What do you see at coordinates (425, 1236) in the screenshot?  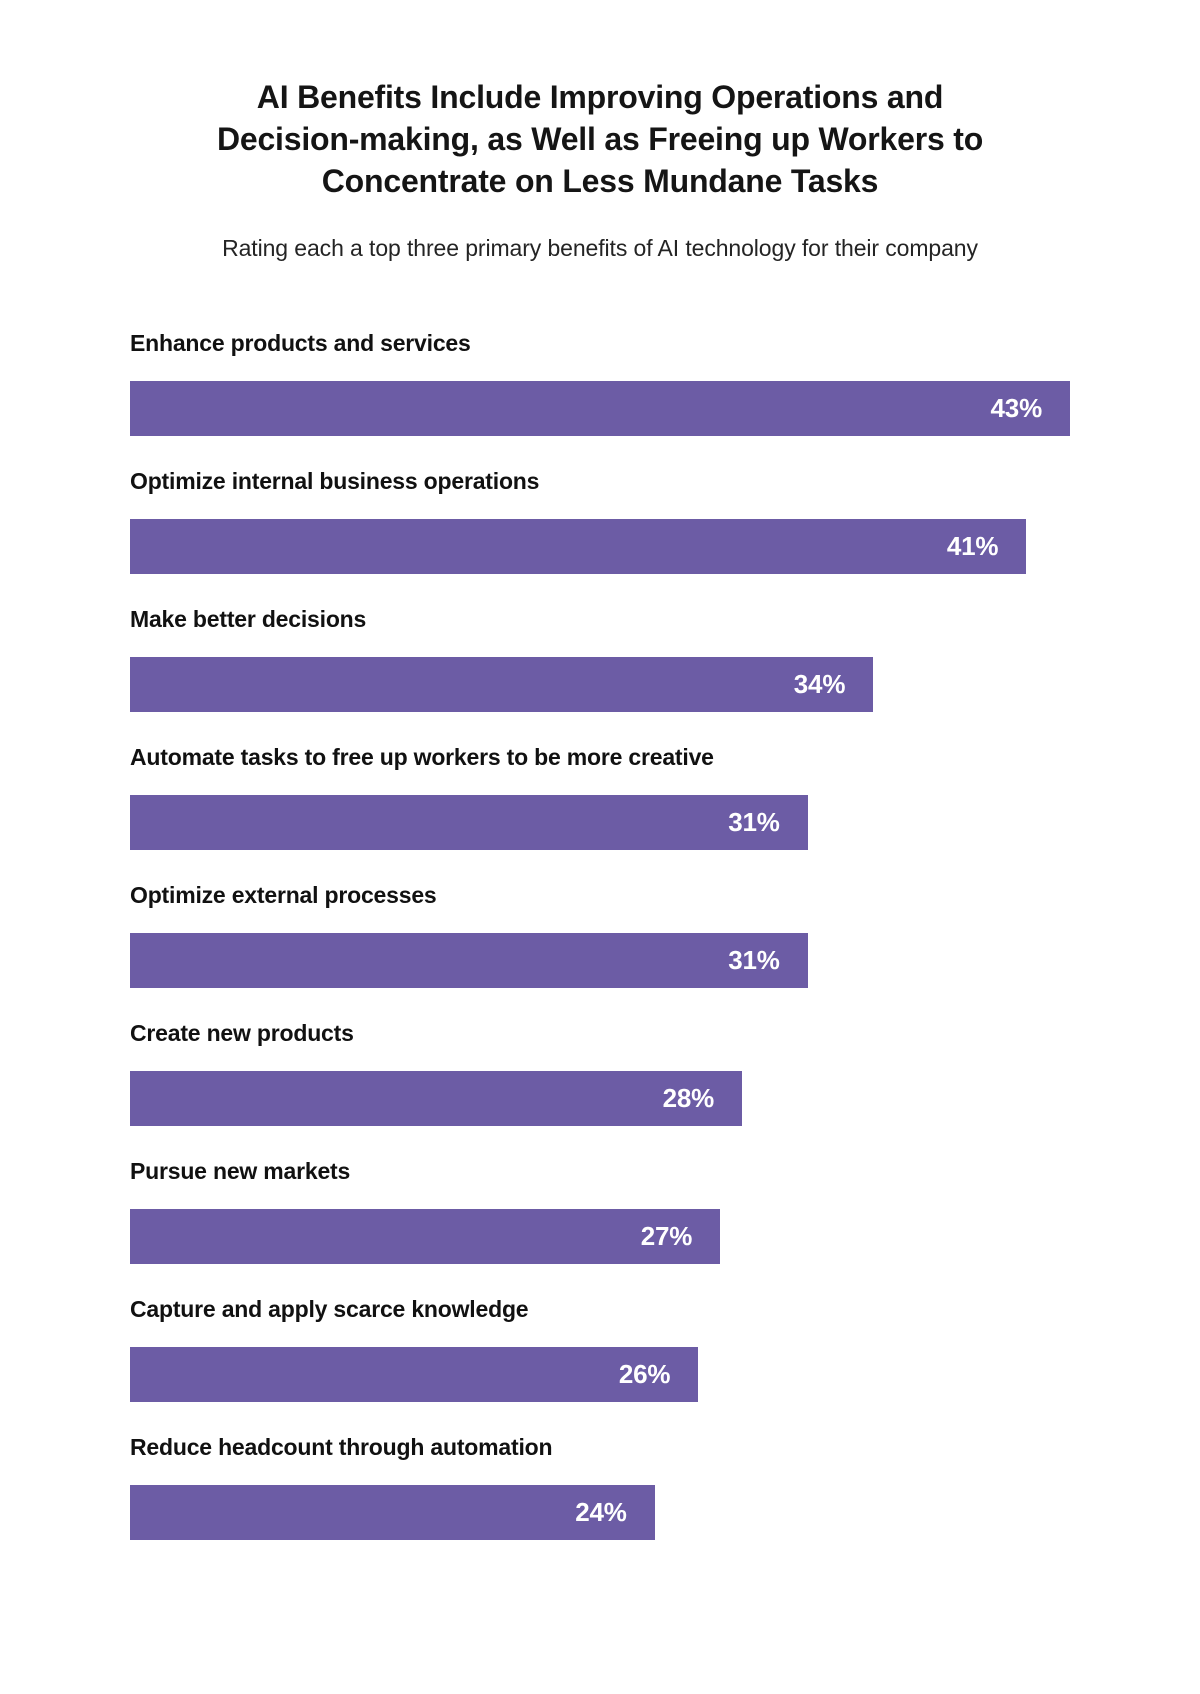 I see `bar: 27%` at bounding box center [425, 1236].